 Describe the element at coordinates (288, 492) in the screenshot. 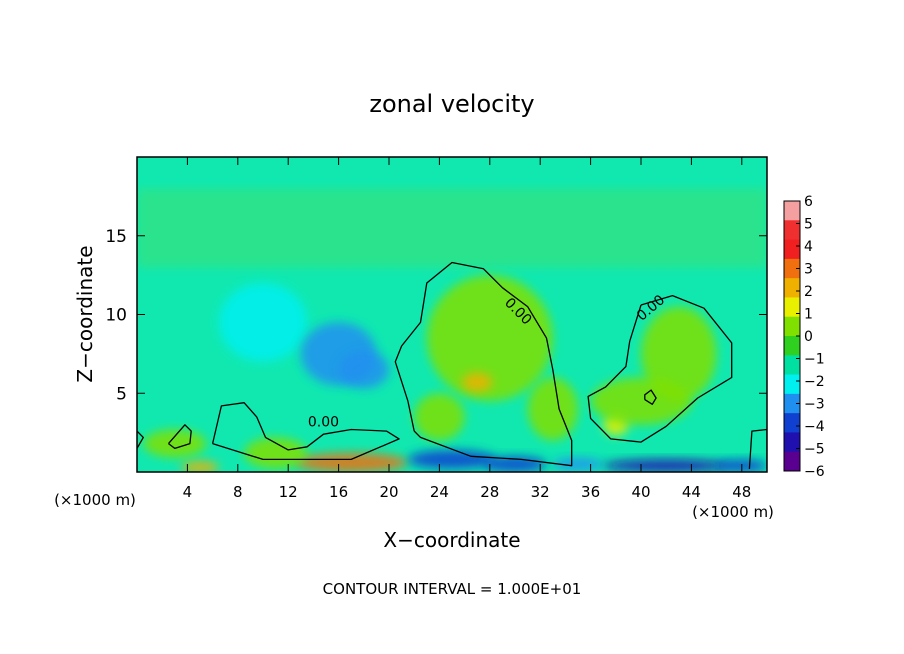

I see `x-tick-label: 12` at that location.